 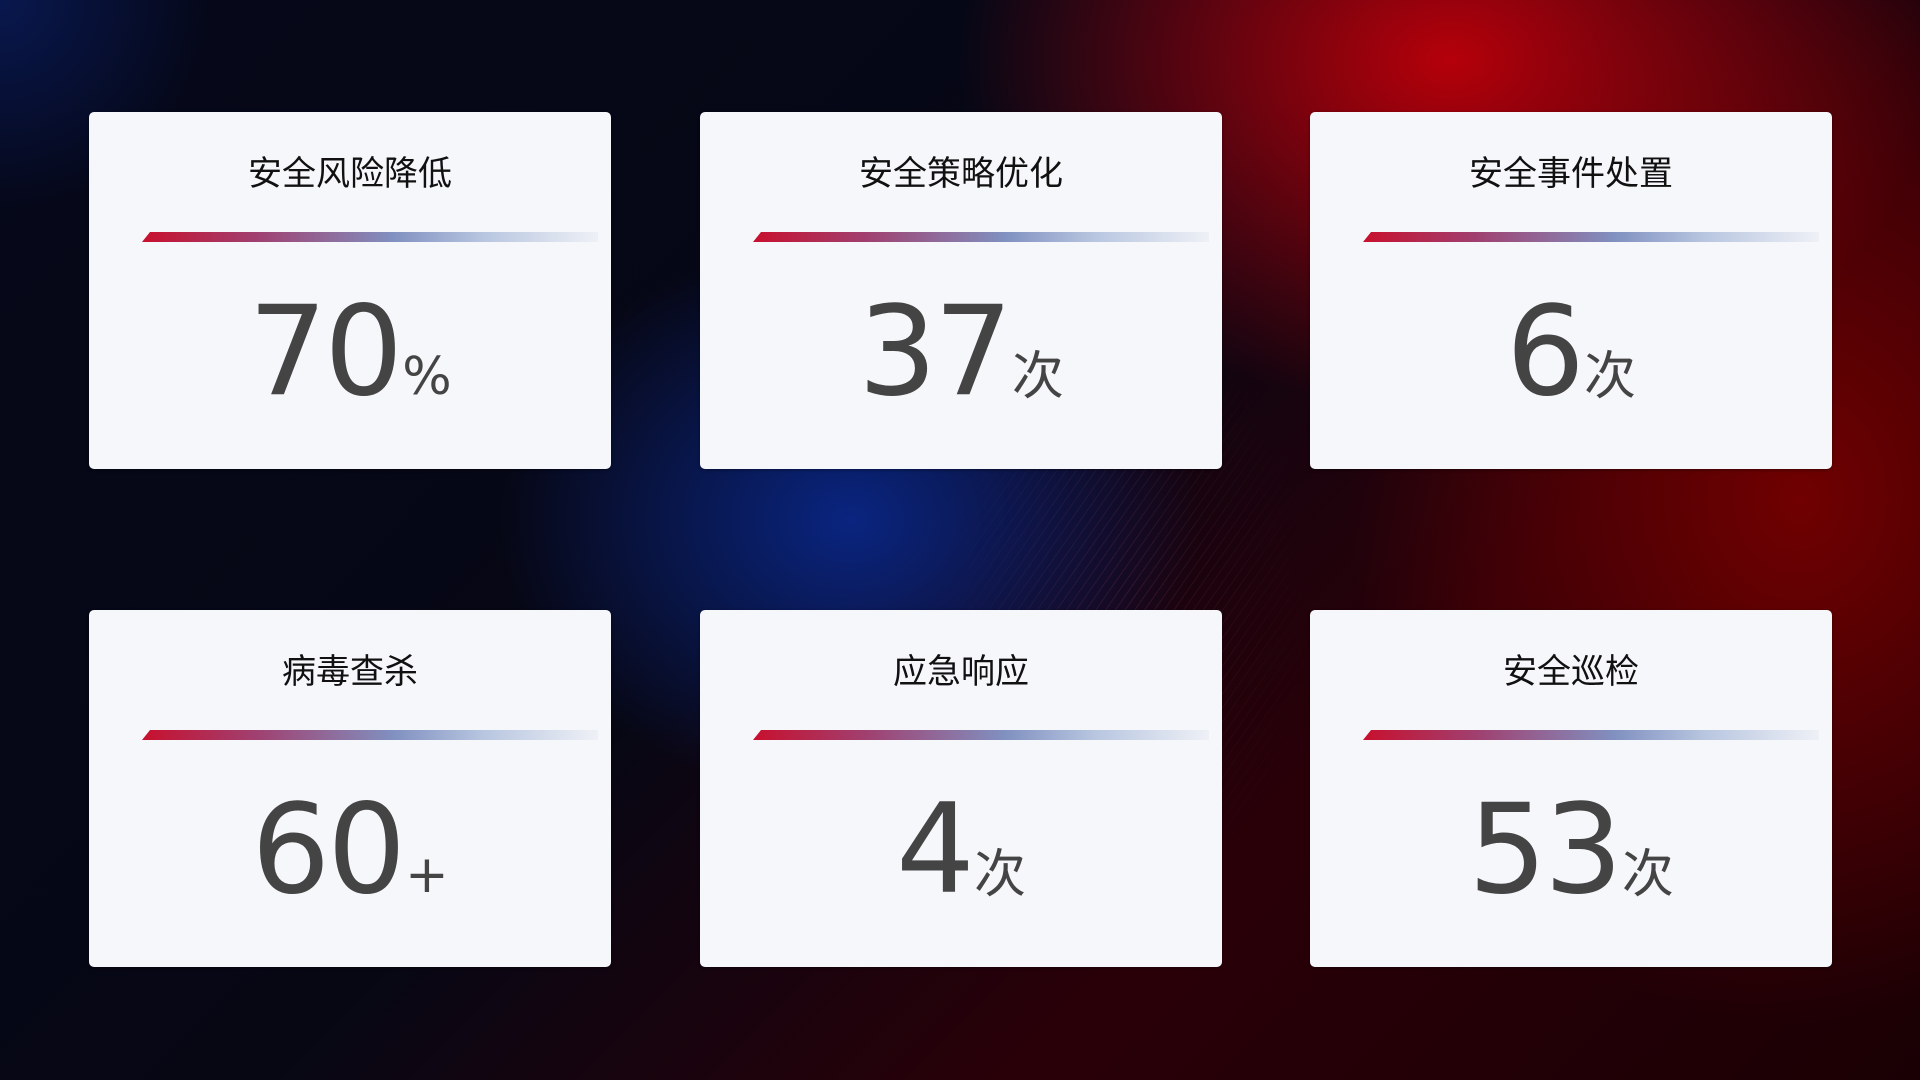 What do you see at coordinates (935, 850) in the screenshot?
I see `value-number: 4` at bounding box center [935, 850].